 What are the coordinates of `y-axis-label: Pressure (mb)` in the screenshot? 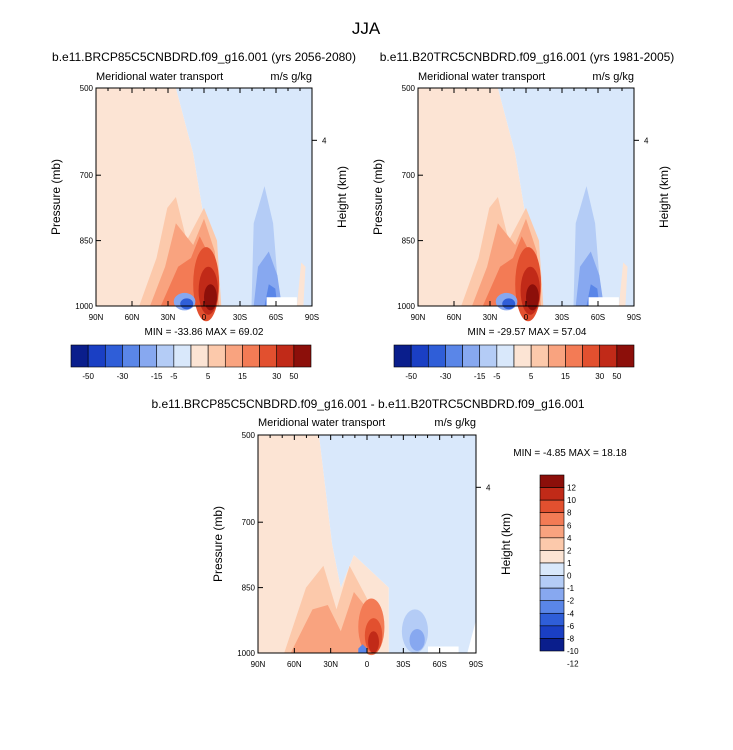 It's located at (56, 197).